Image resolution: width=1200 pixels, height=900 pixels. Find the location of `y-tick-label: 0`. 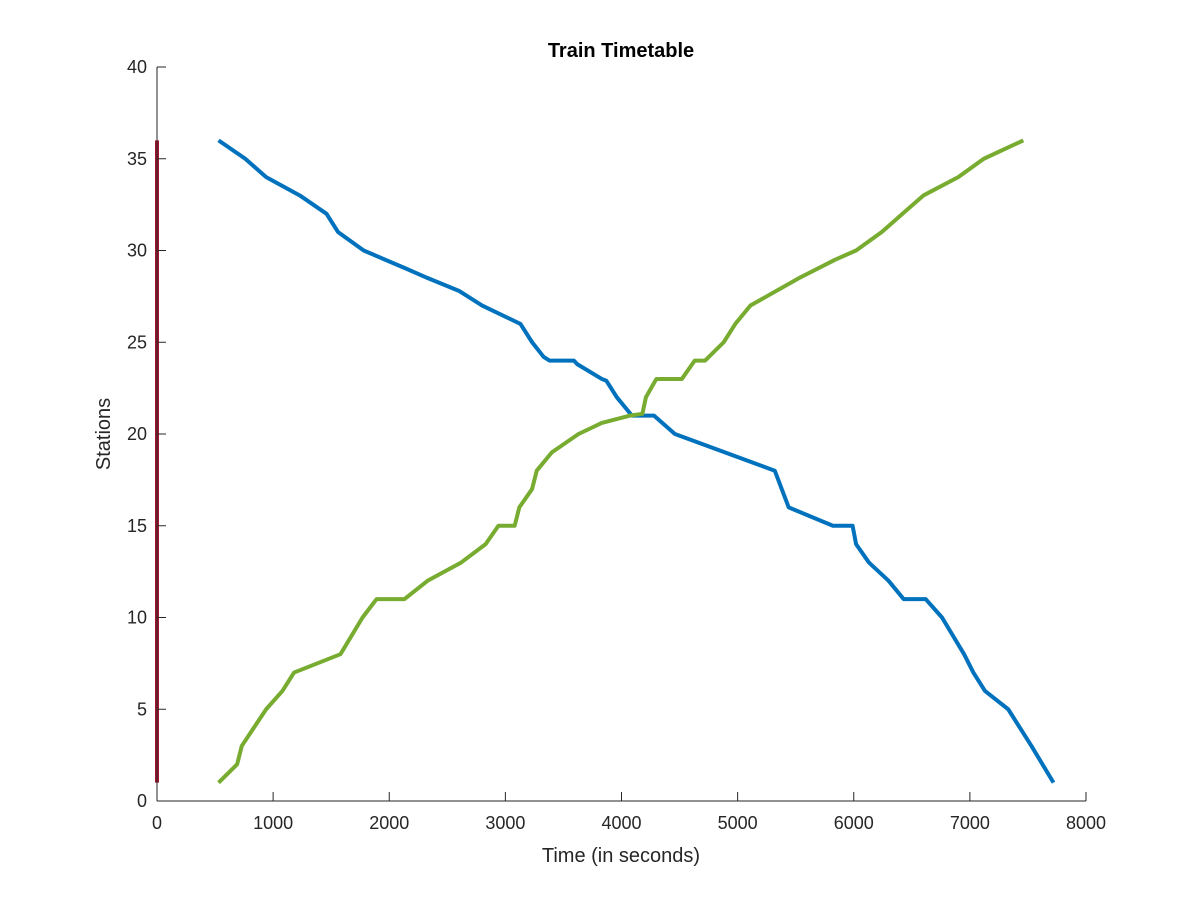

y-tick-label: 0 is located at coordinates (142, 801).